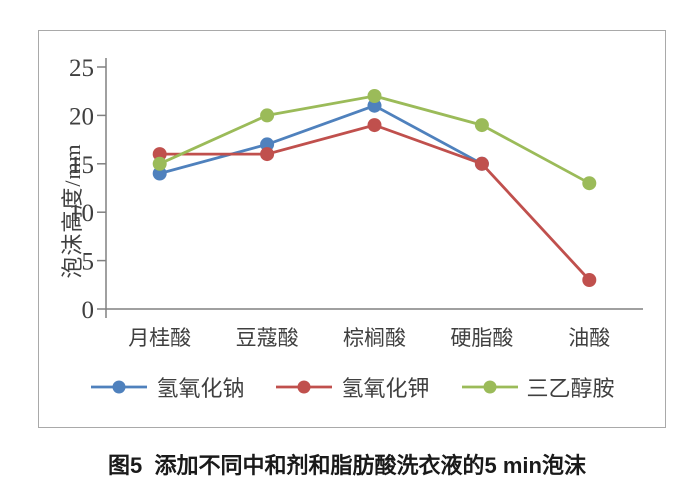 This screenshot has width=694, height=499. What do you see at coordinates (81, 68) in the screenshot?
I see `y-tick-label: 25` at bounding box center [81, 68].